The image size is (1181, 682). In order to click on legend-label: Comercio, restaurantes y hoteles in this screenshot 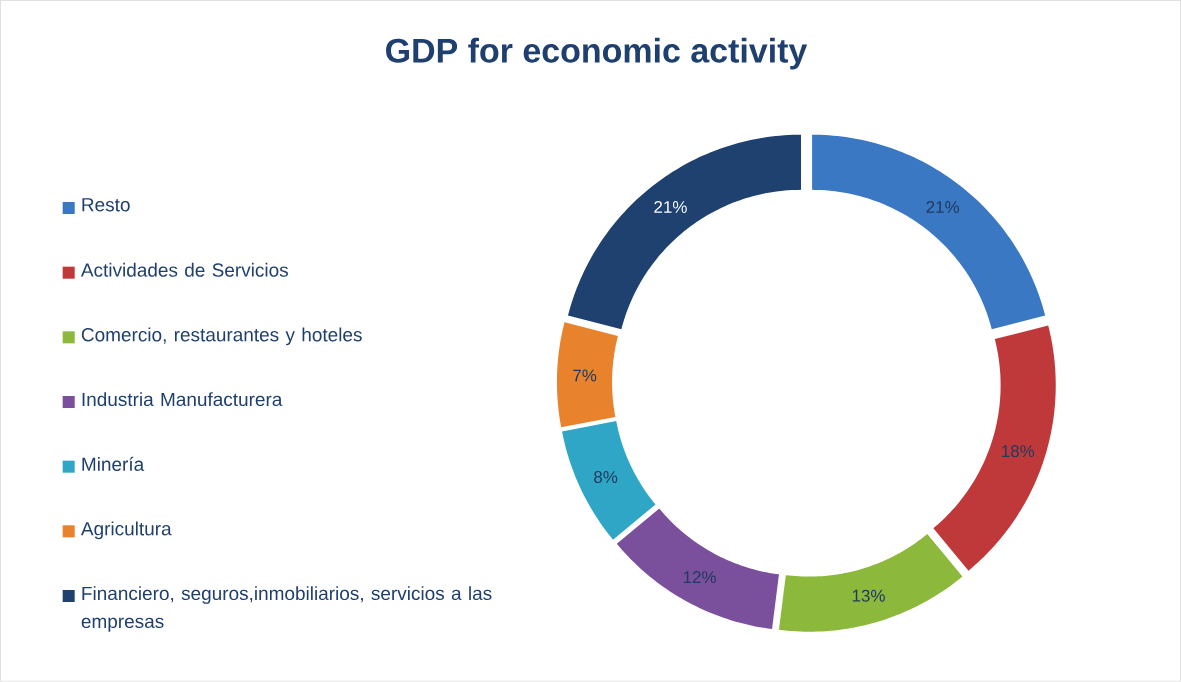, I will do `click(221, 336)`.